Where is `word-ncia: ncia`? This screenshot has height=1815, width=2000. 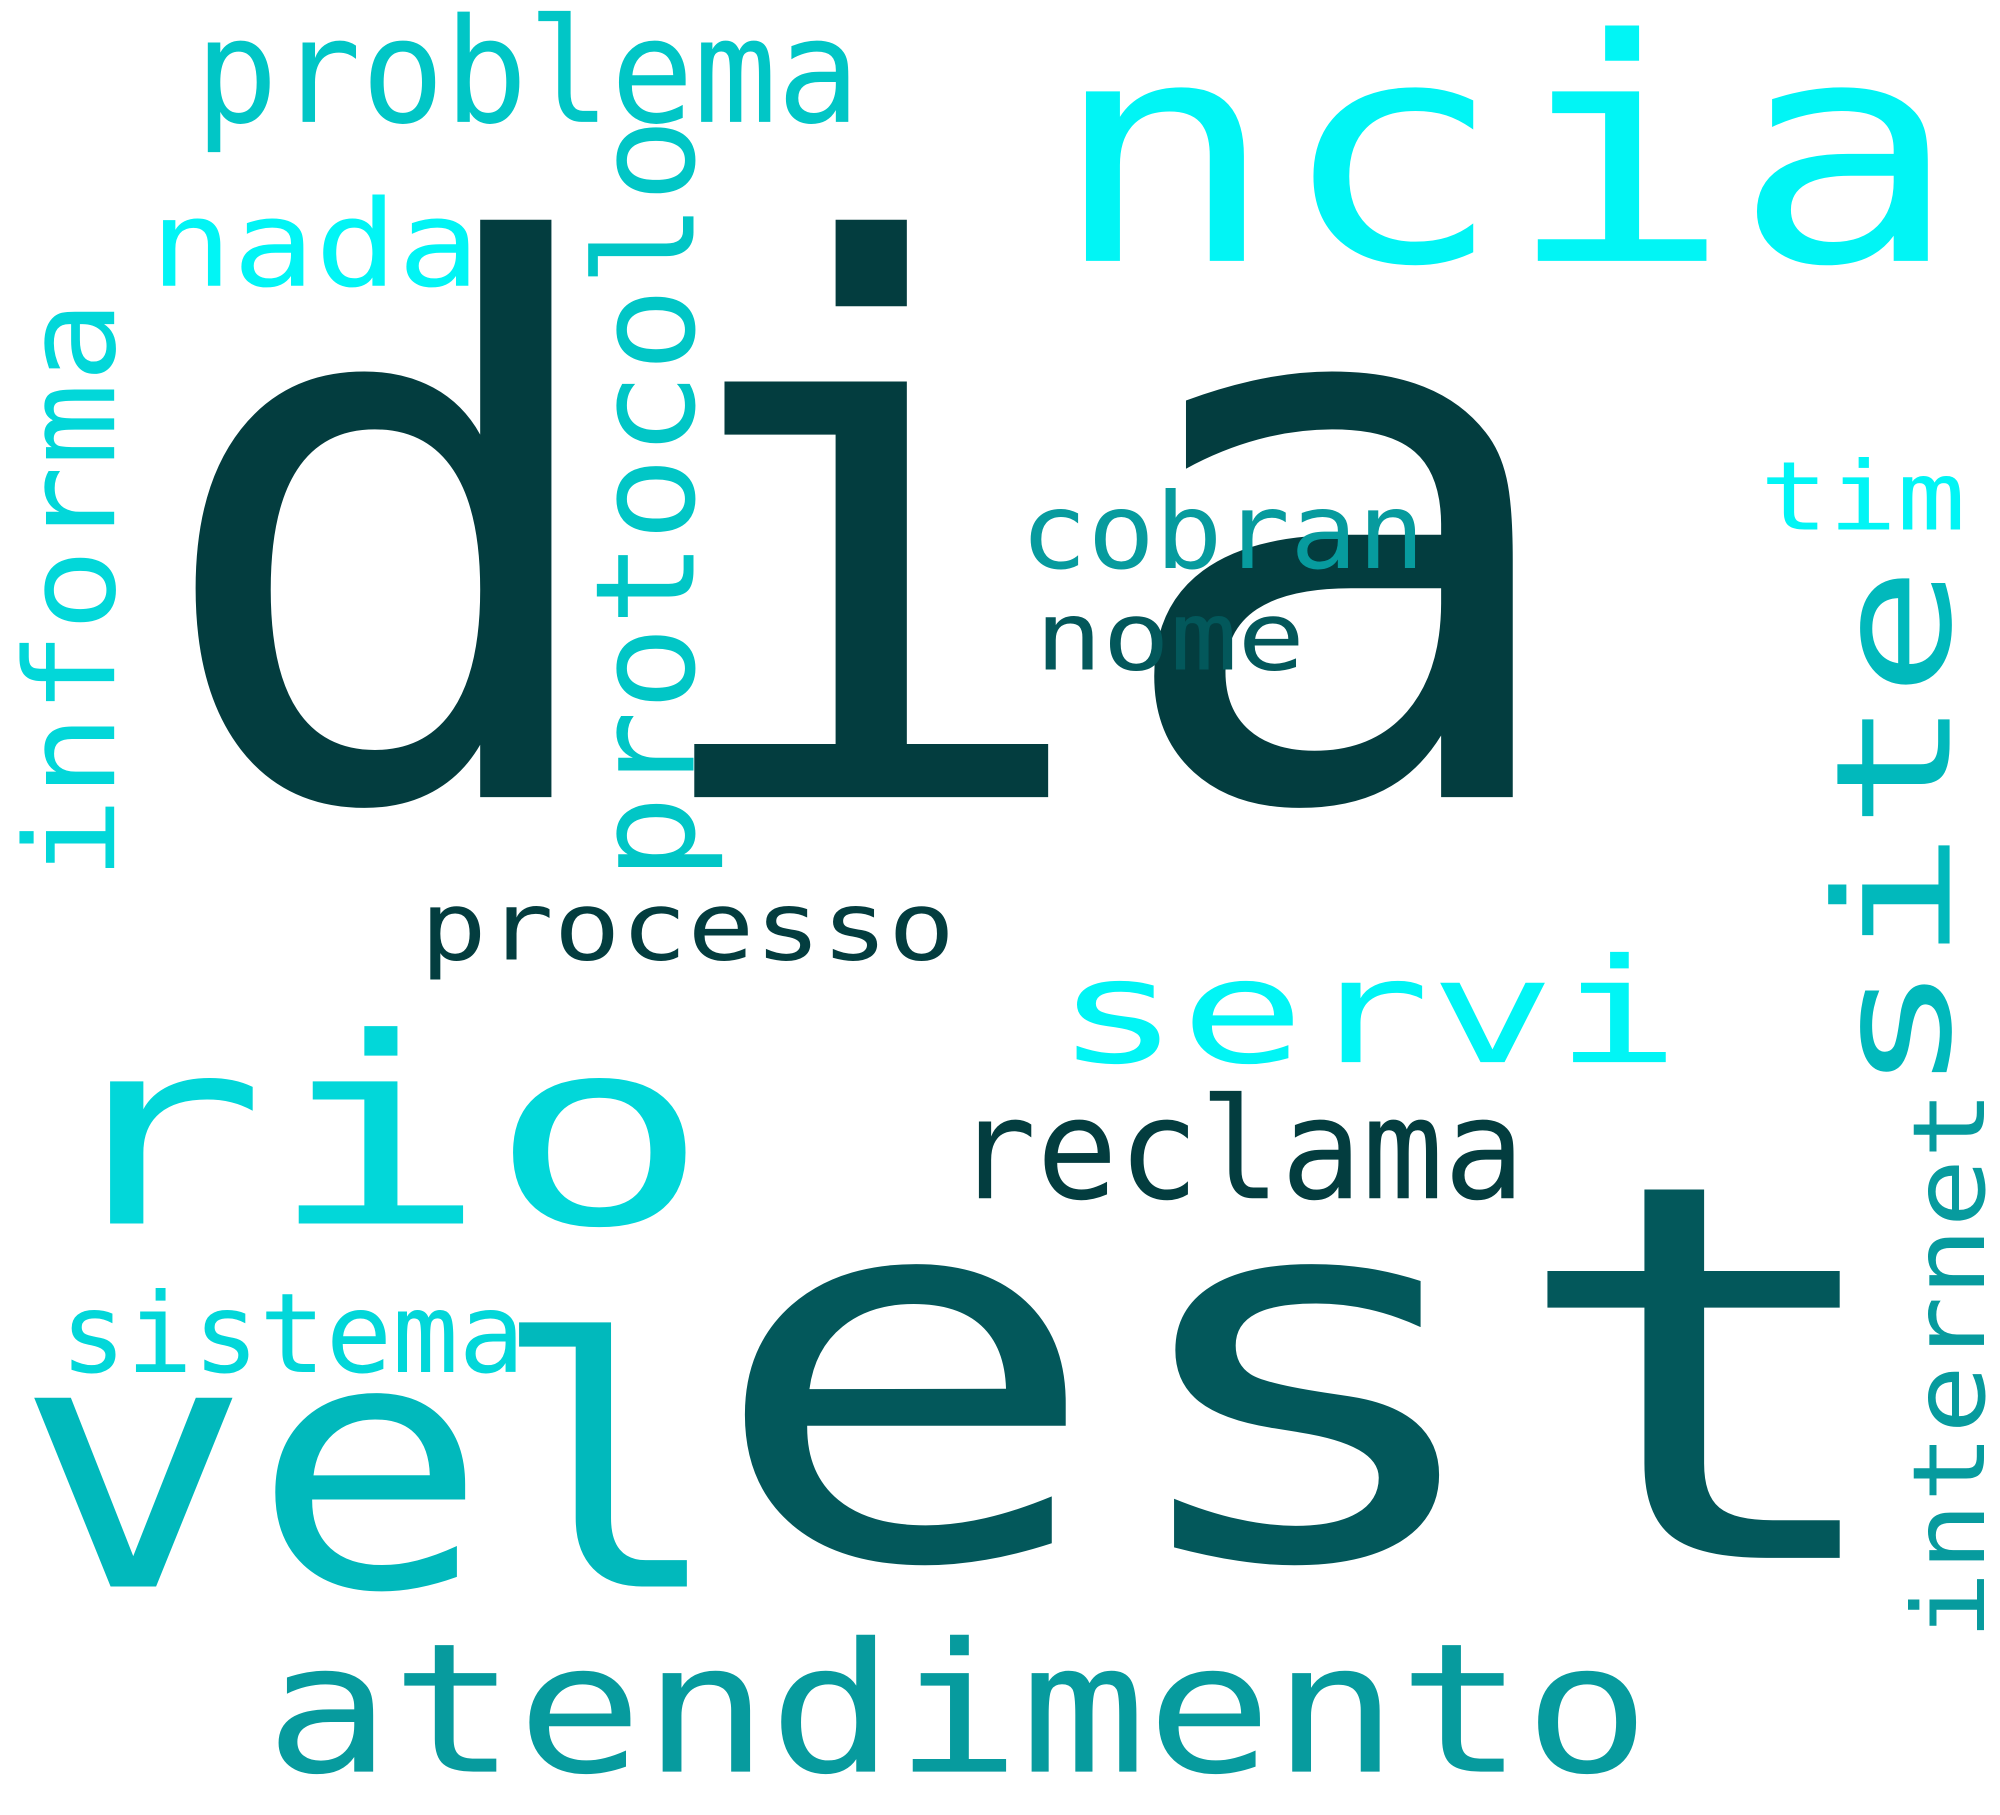 word-ncia: ncia is located at coordinates (1505, 167).